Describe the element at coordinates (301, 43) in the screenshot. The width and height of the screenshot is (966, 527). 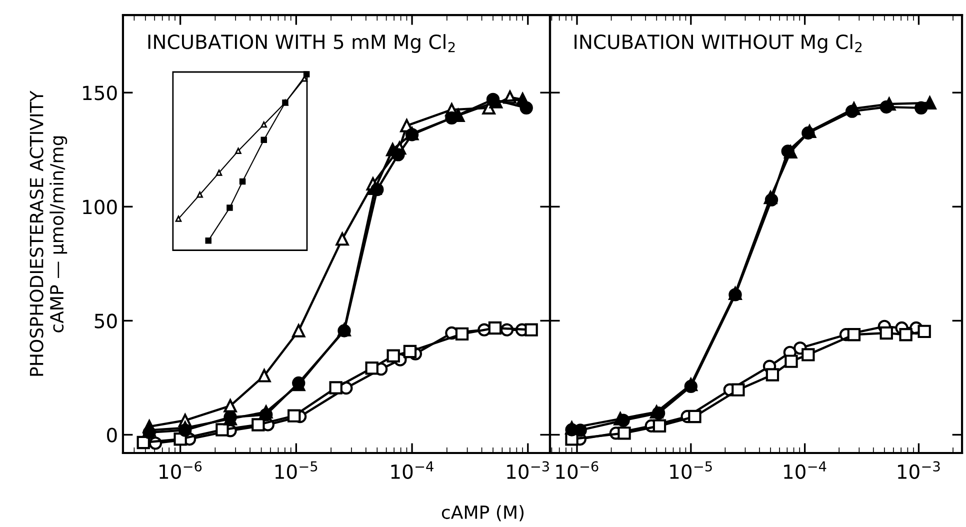
I see `text: INCUBATION WITH 5 mM Mg Cl$_{2}$` at that location.